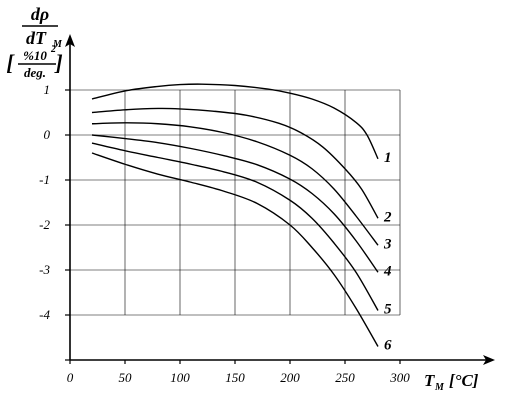 The height and width of the screenshot is (407, 511). What do you see at coordinates (345, 377) in the screenshot?
I see `x-tick-label: 250` at bounding box center [345, 377].